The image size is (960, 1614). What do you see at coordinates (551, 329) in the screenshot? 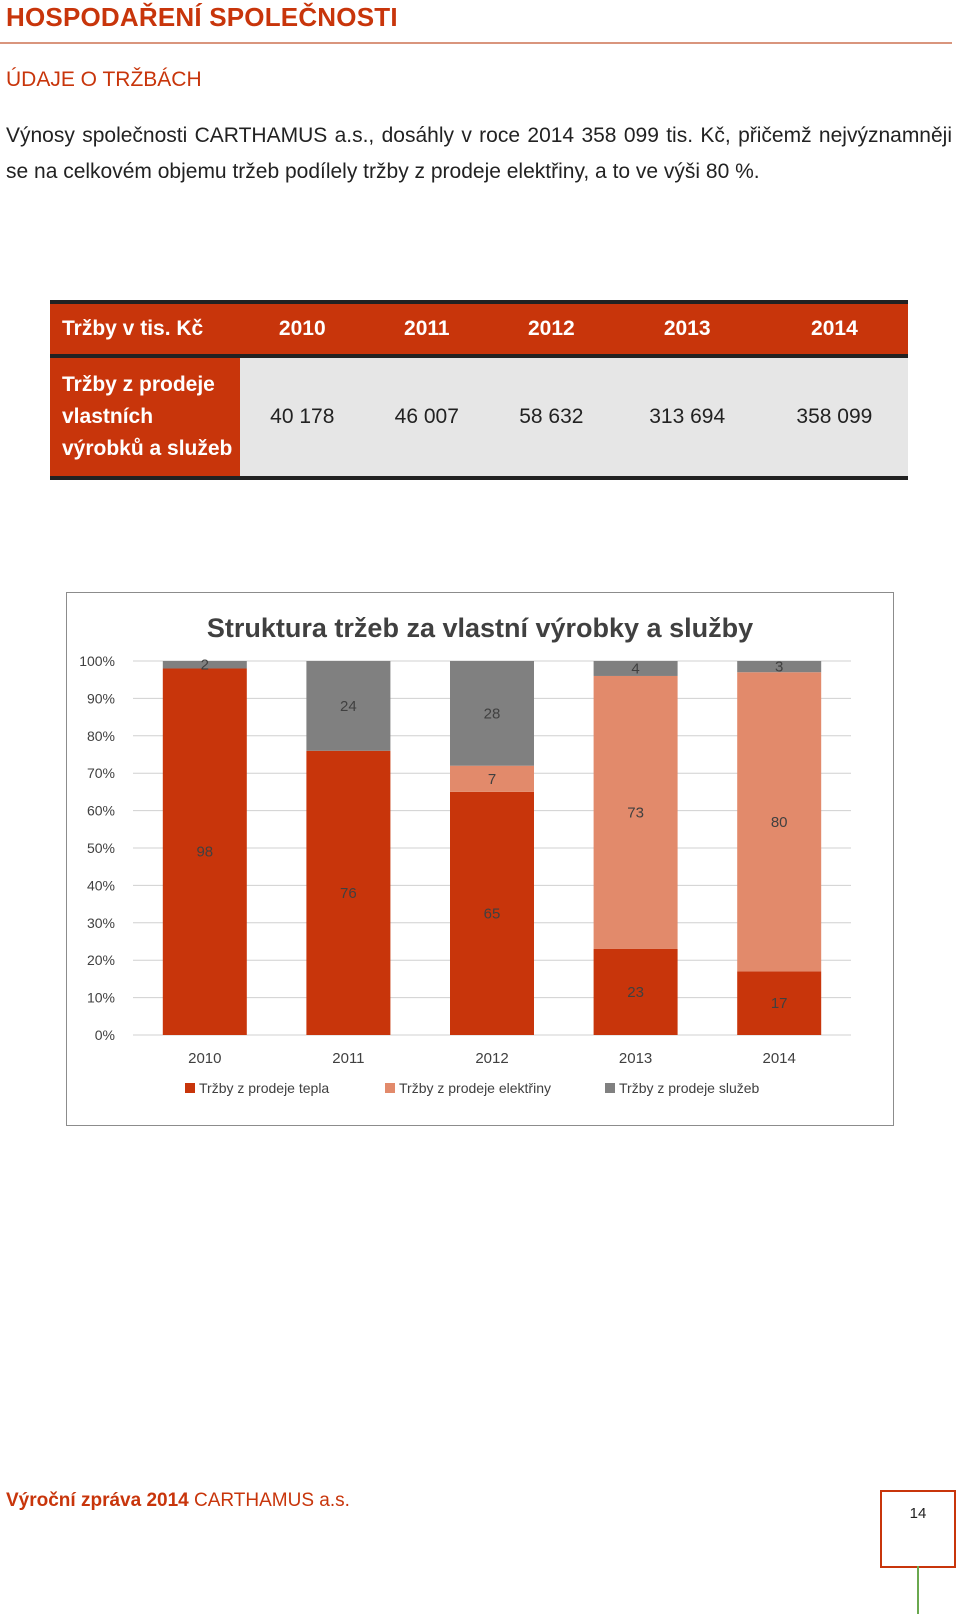
I see `table-header-cell: 2012` at bounding box center [551, 329].